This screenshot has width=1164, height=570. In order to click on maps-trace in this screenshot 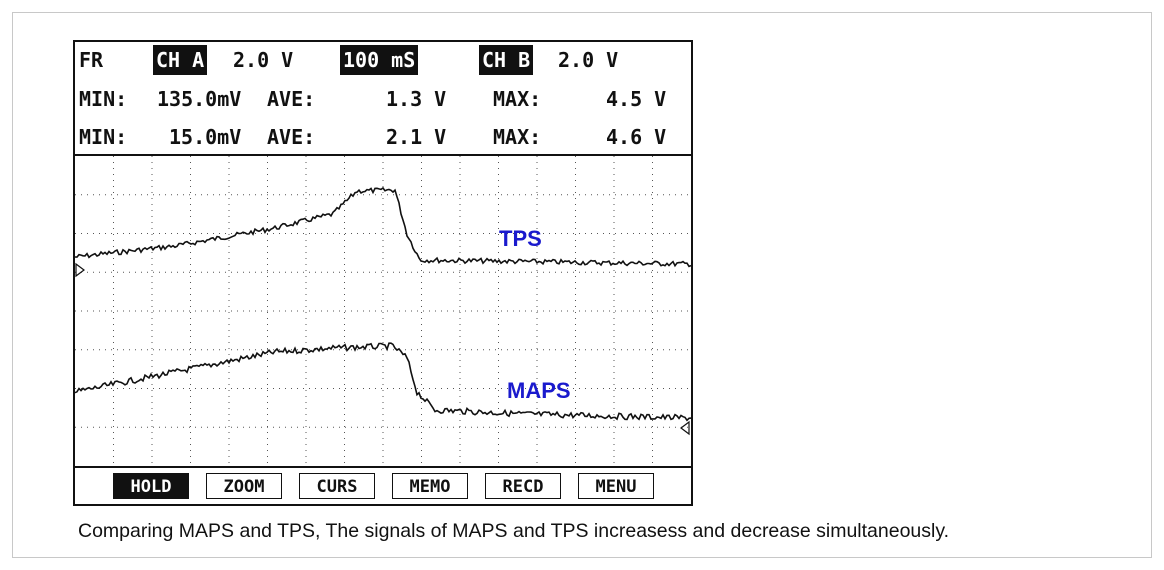, I will do `click(383, 382)`.